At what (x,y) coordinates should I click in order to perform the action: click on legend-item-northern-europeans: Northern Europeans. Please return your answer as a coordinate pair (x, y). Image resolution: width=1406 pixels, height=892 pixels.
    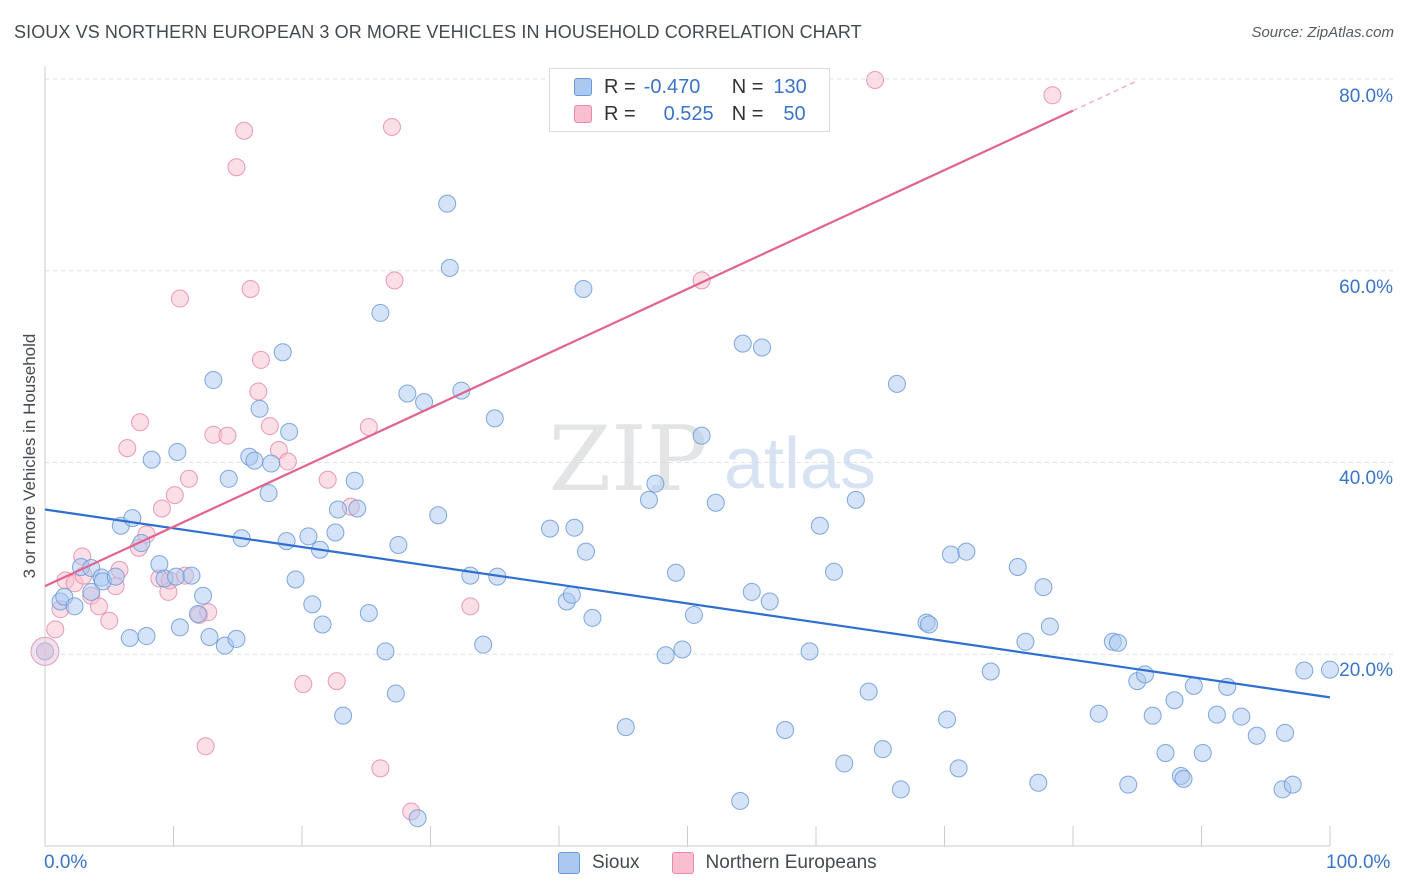
    Looking at the image, I should click on (774, 863).